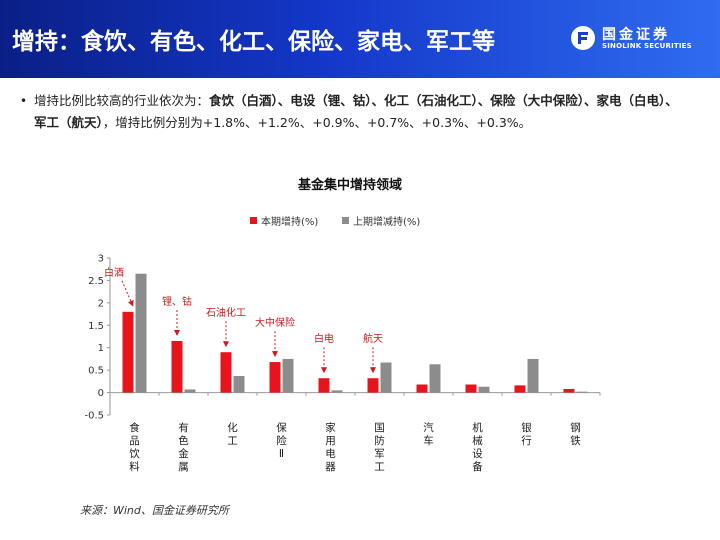 Image resolution: width=720 pixels, height=540 pixels. I want to click on y-tick-label-5: 2, so click(101, 303).